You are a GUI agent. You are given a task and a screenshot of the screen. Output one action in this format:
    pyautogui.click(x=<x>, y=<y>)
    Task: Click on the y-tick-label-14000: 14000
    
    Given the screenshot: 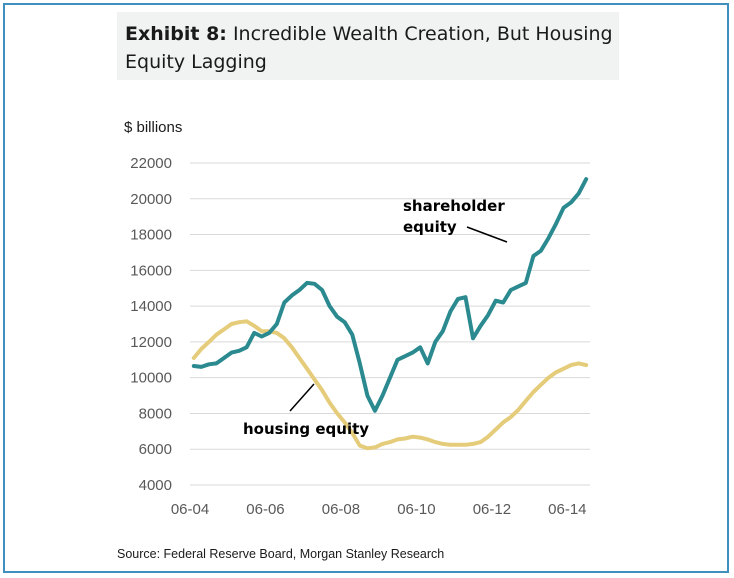 What is the action you would take?
    pyautogui.click(x=151, y=306)
    